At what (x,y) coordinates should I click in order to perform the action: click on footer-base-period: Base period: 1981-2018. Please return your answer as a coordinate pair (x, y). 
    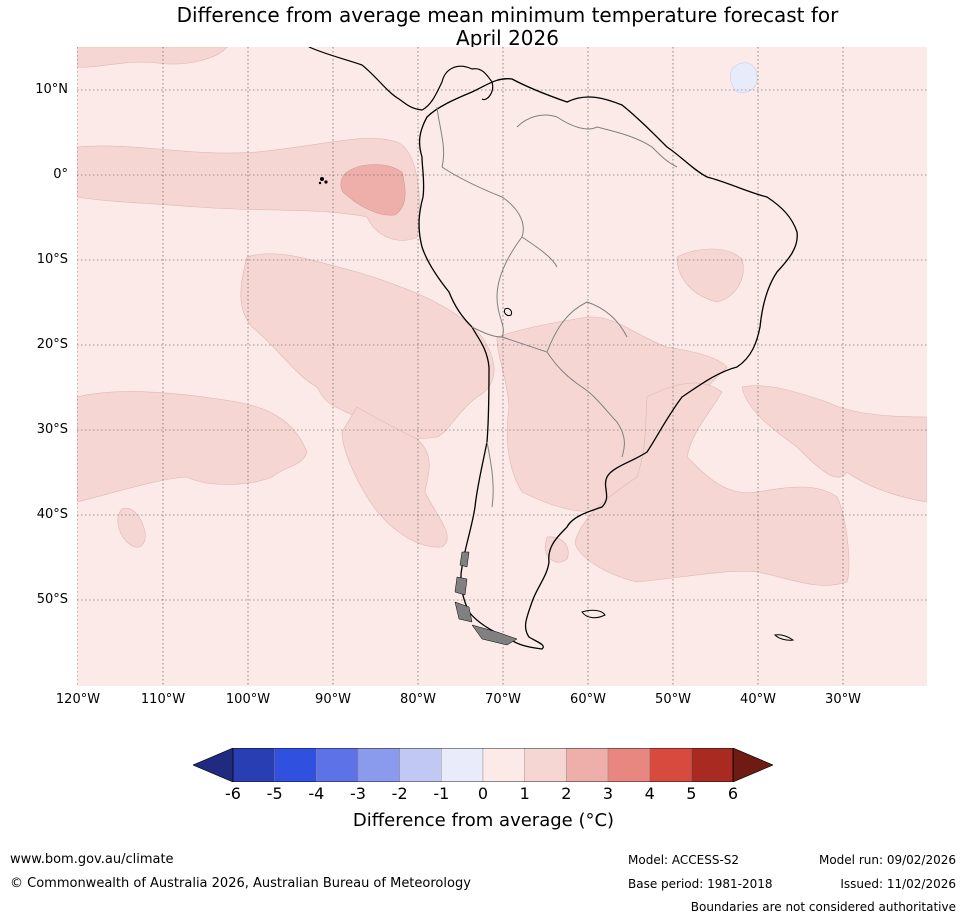
    Looking at the image, I should click on (700, 884).